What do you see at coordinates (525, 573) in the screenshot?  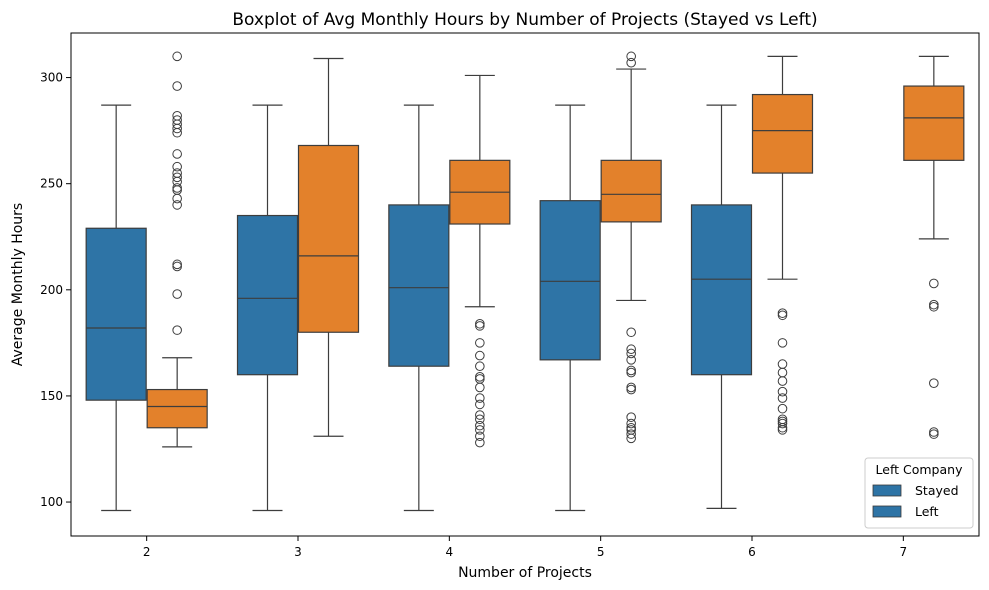 I see `x-axis-label: Number of Projects` at bounding box center [525, 573].